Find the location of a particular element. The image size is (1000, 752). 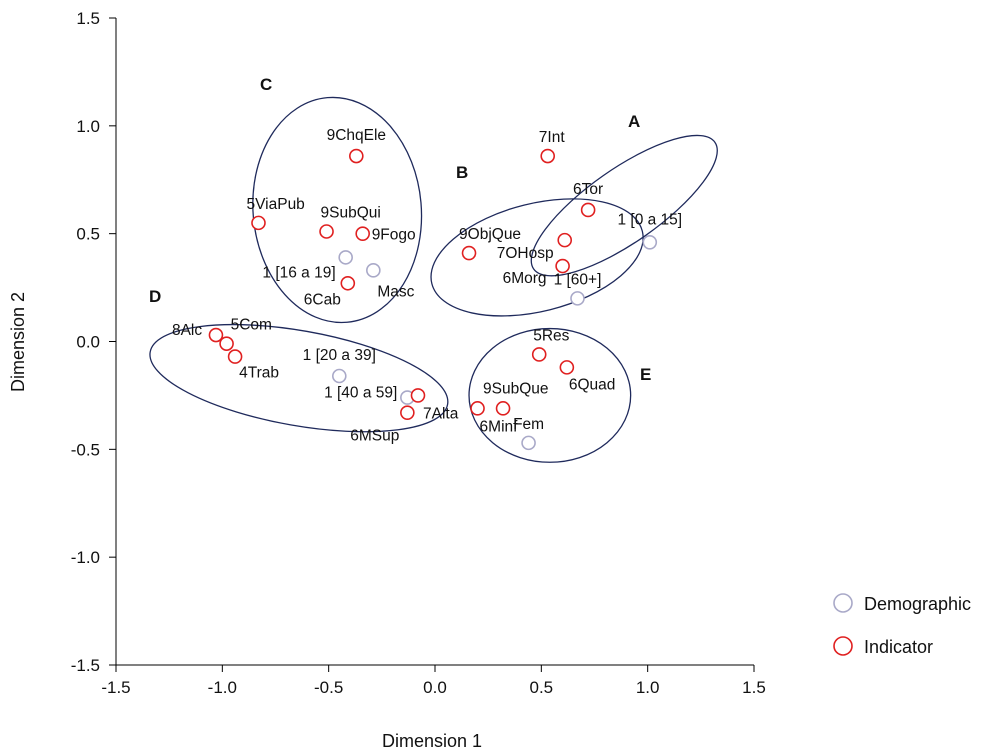

legend: Demographic Indicator is located at coordinates (902, 625).